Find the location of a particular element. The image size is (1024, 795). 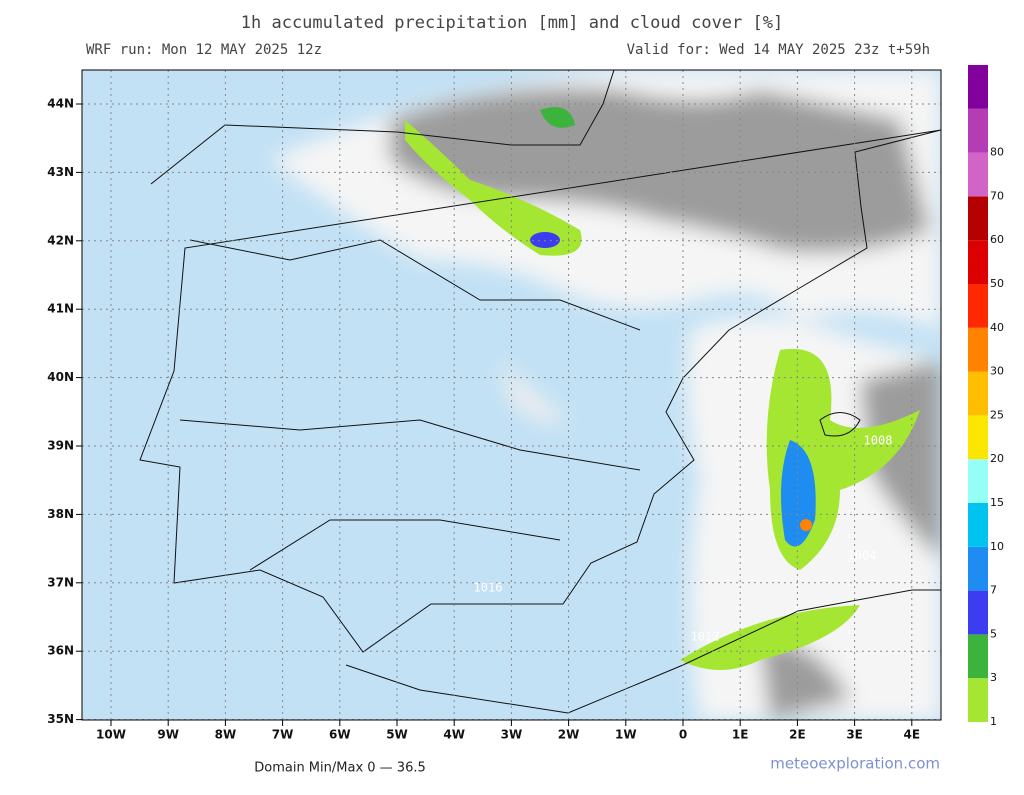

isobar-label: 1012 is located at coordinates (705, 637).